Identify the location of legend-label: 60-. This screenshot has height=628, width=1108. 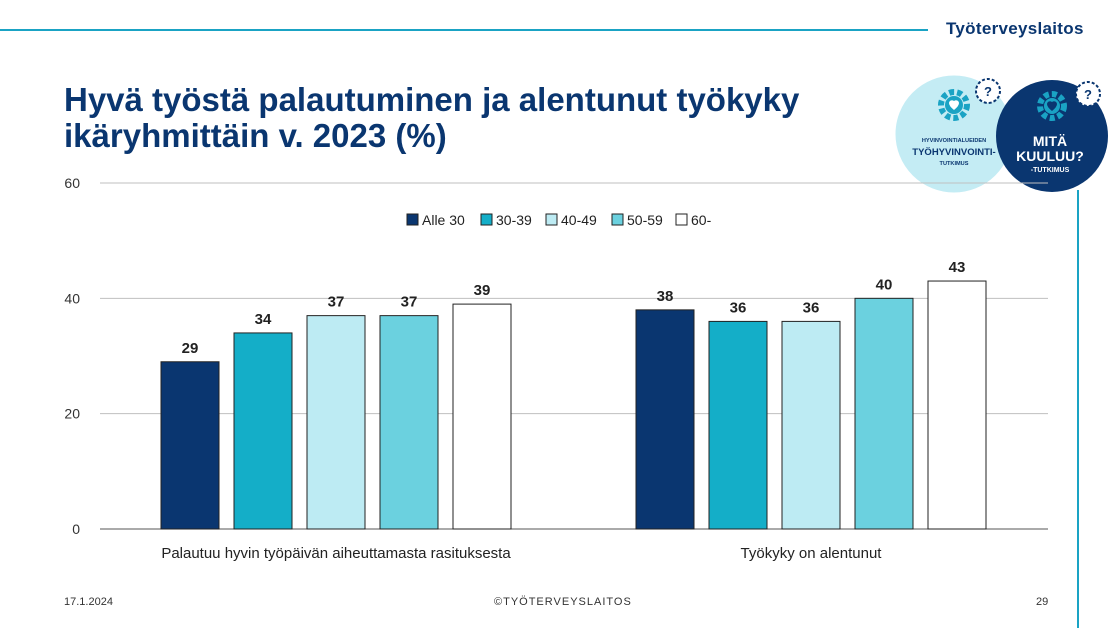
(701, 220).